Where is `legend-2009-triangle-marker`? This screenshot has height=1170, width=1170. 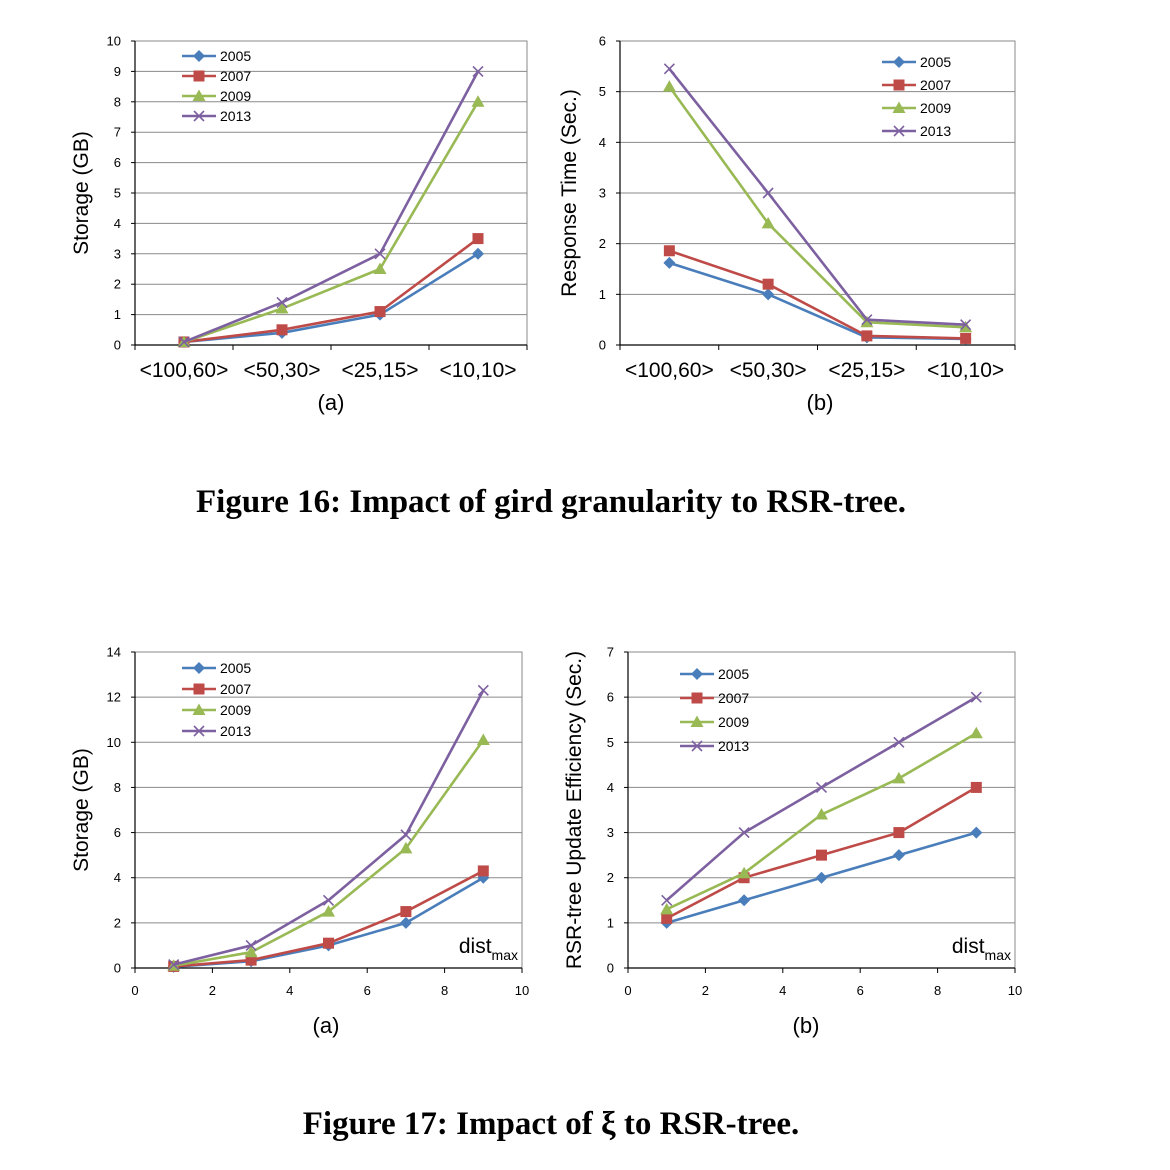 legend-2009-triangle-marker is located at coordinates (697, 721).